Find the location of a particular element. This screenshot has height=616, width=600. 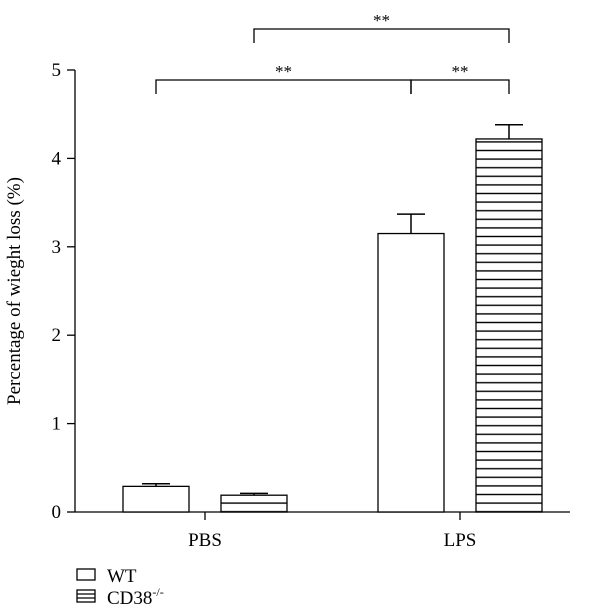

bar-lps-cd38 is located at coordinates (509, 325).